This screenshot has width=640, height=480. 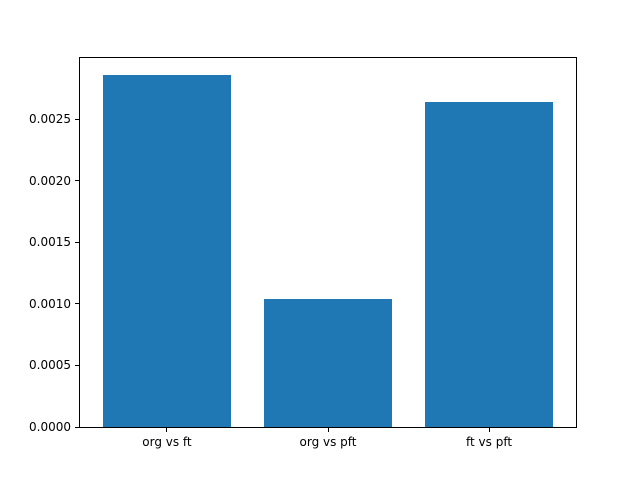 I want to click on y-tick-label: 0.0015, so click(x=50, y=242).